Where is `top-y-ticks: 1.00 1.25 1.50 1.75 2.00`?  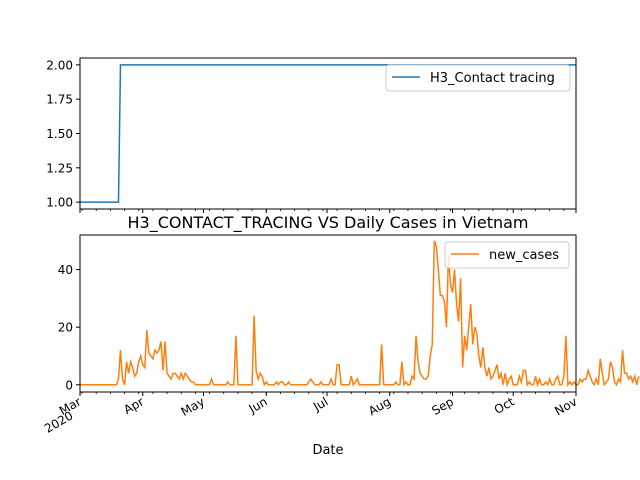
top-y-ticks: 1.00 1.25 1.50 1.75 2.00 is located at coordinates (63, 134).